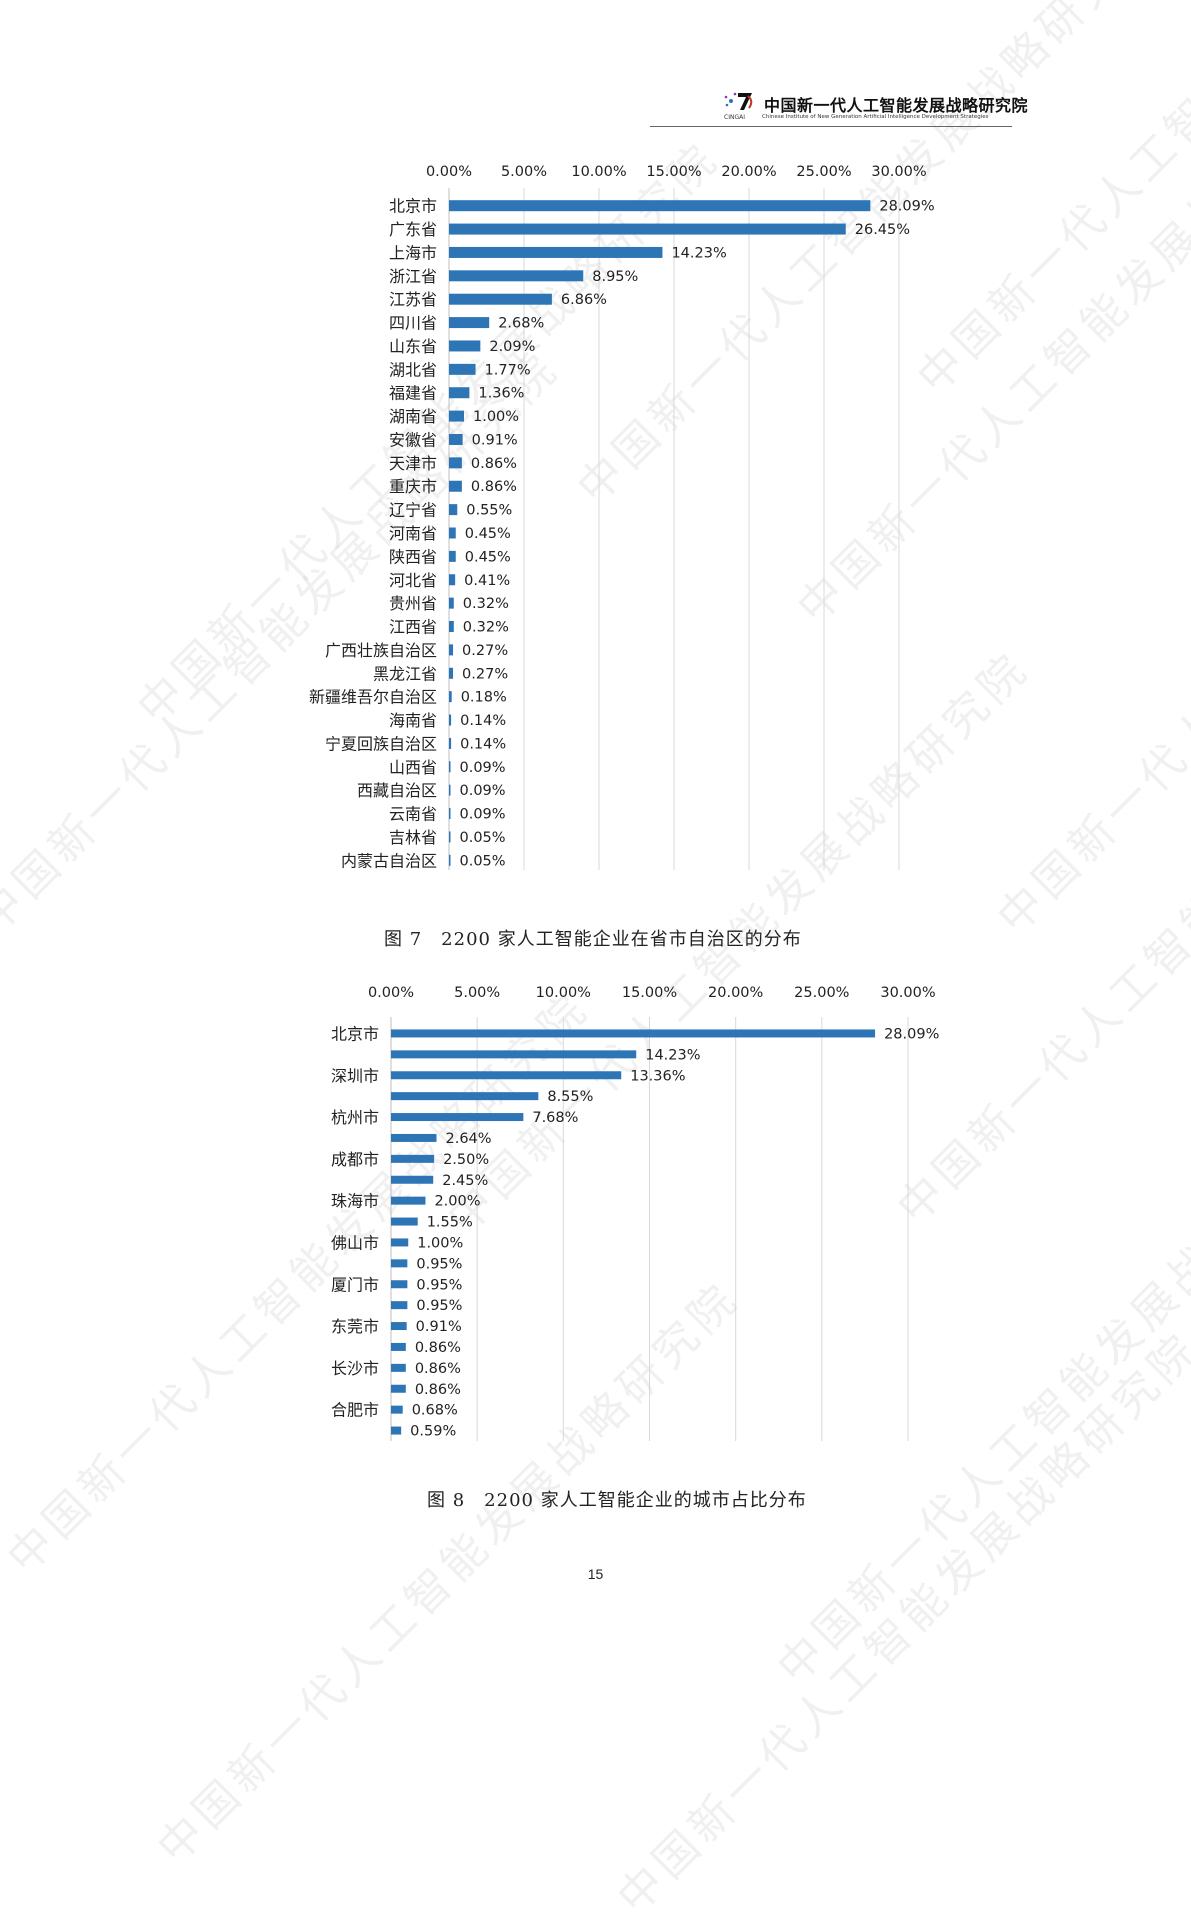 This screenshot has height=1925, width=1191. I want to click on province-data-label: 0.45%, so click(488, 534).